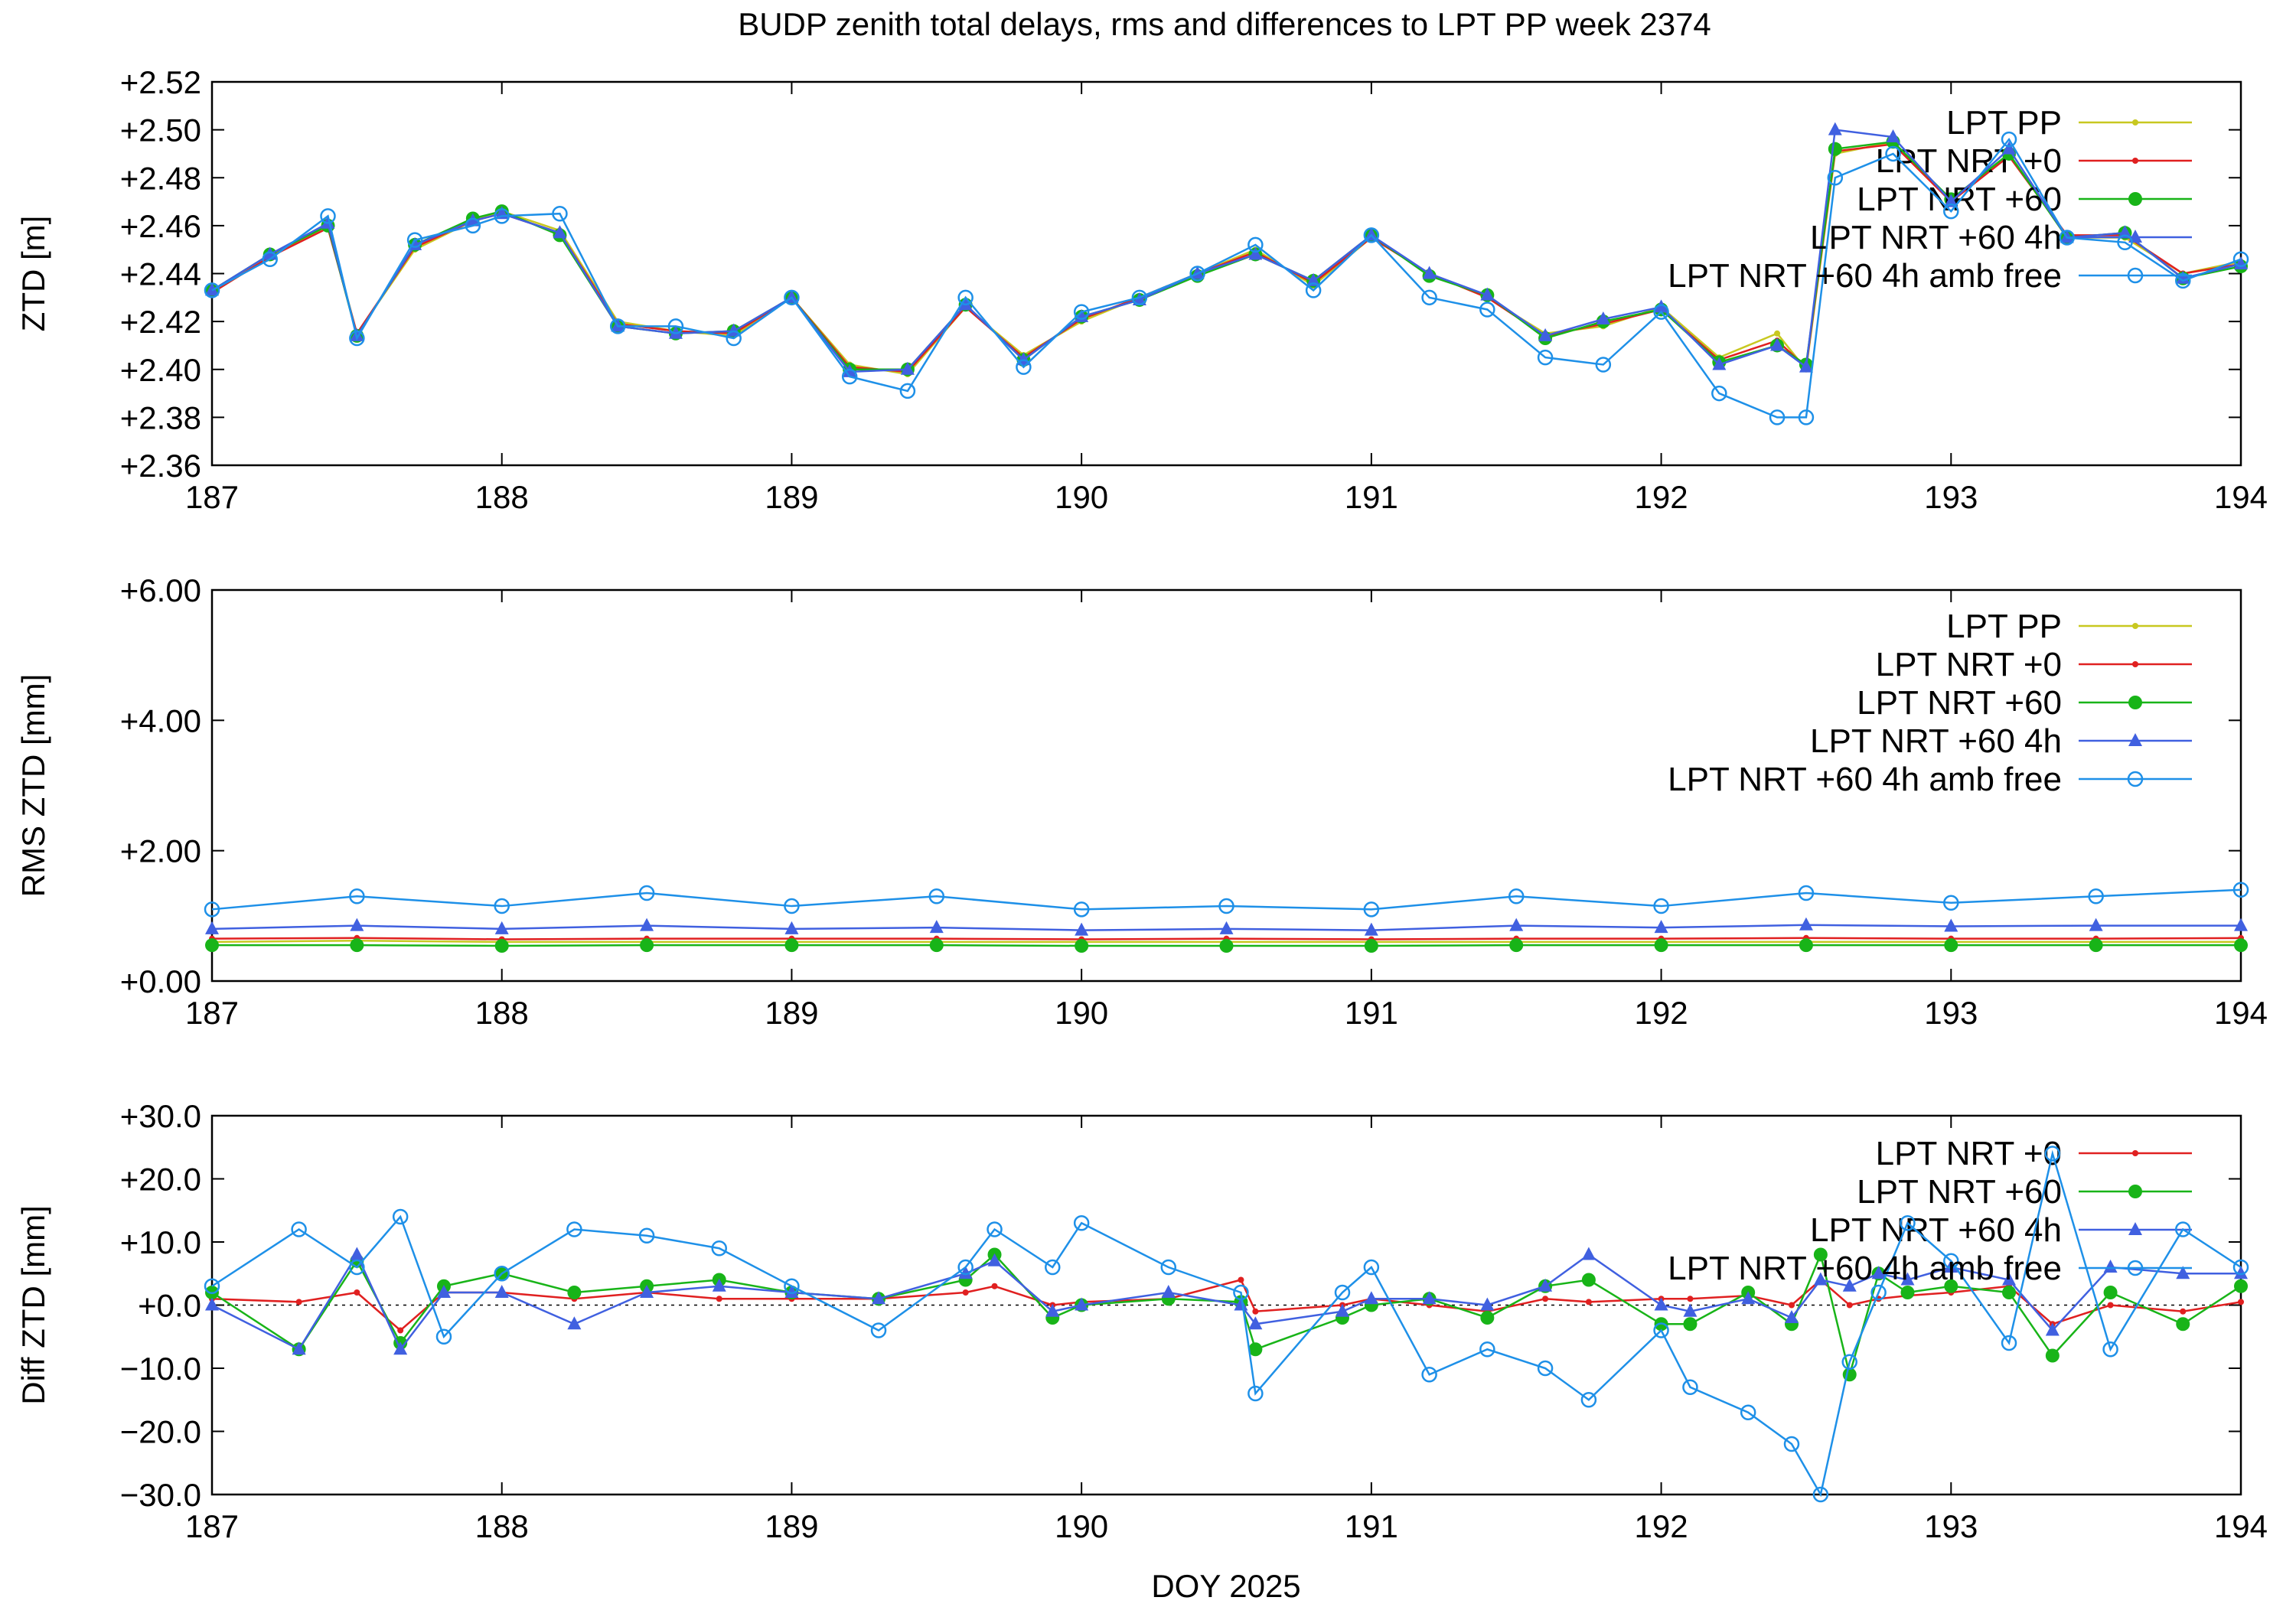 The height and width of the screenshot is (1607, 2296). What do you see at coordinates (1951, 1013) in the screenshot?
I see `x-tick-label: 193` at bounding box center [1951, 1013].